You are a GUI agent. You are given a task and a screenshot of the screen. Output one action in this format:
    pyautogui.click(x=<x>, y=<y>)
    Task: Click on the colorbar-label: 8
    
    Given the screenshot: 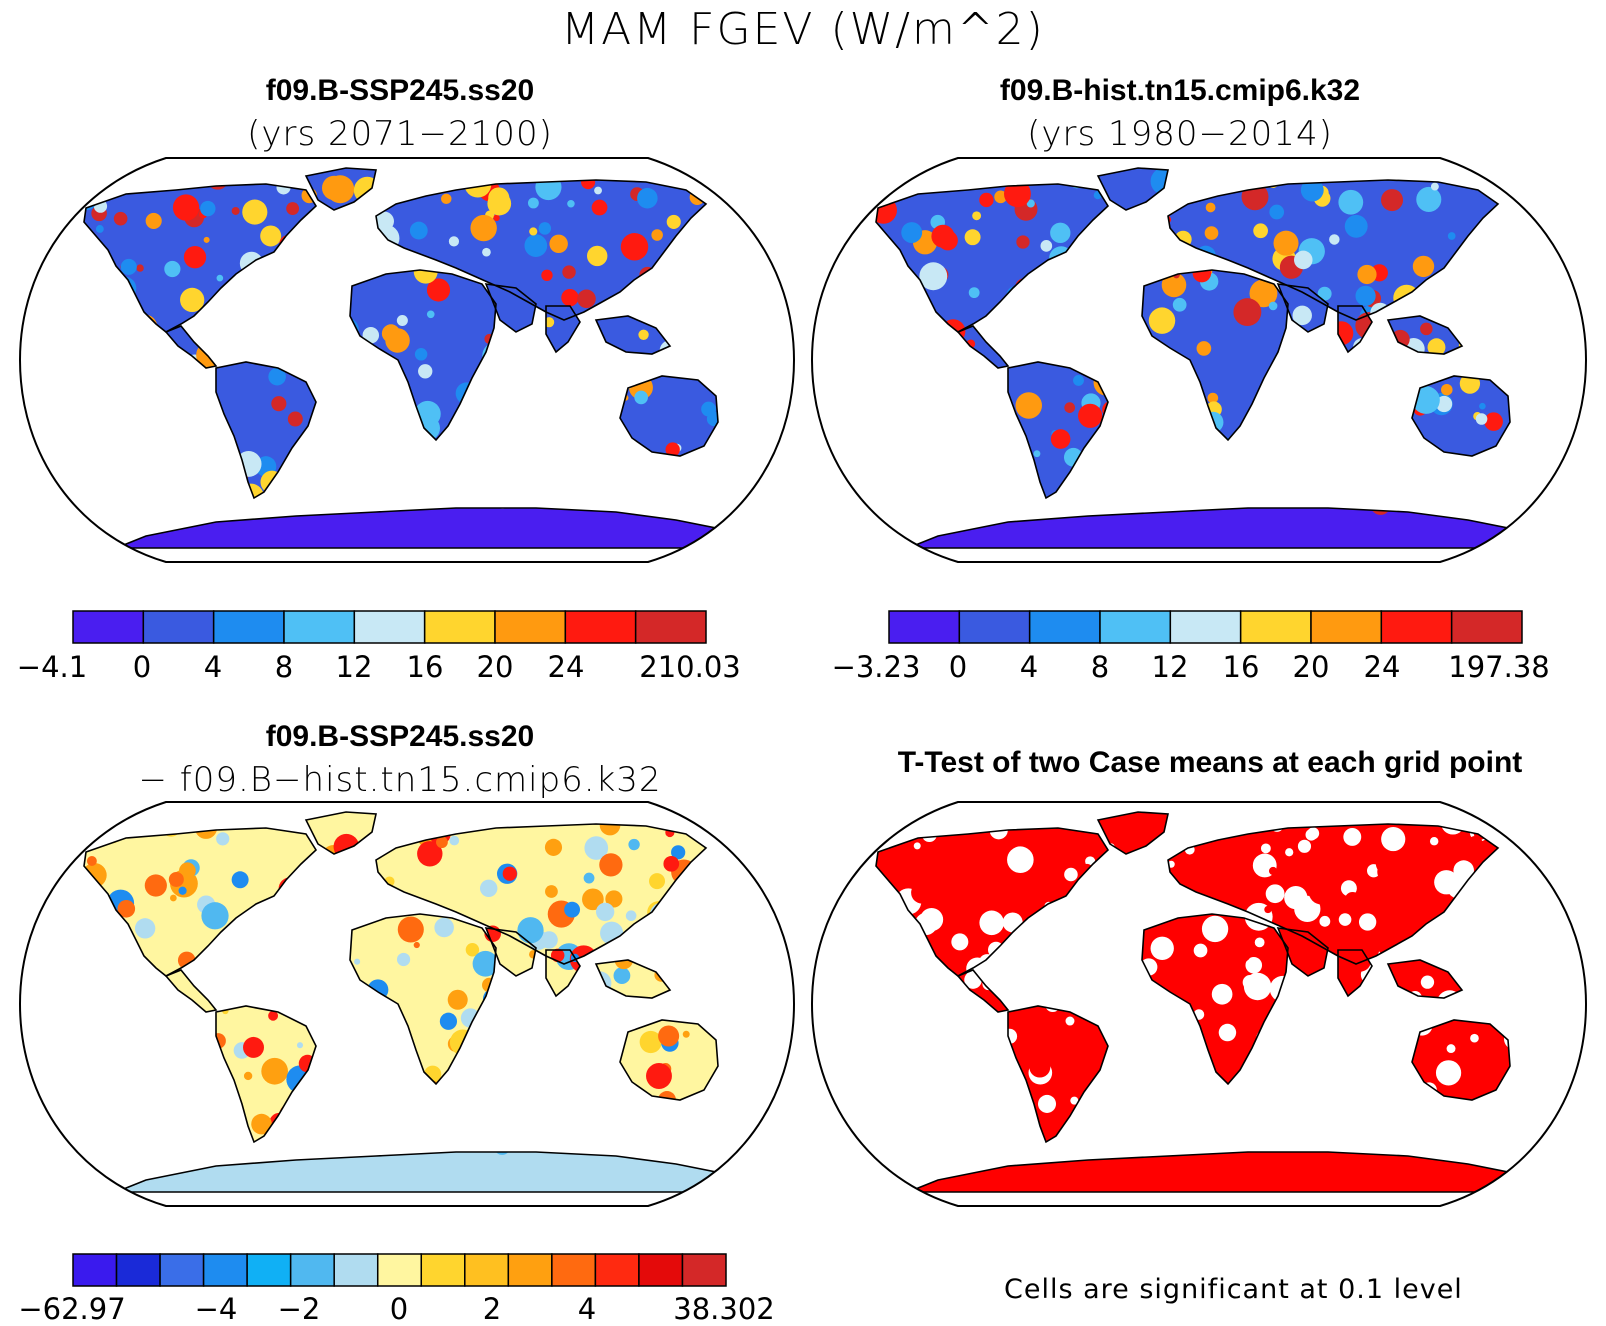 What is the action you would take?
    pyautogui.click(x=284, y=667)
    